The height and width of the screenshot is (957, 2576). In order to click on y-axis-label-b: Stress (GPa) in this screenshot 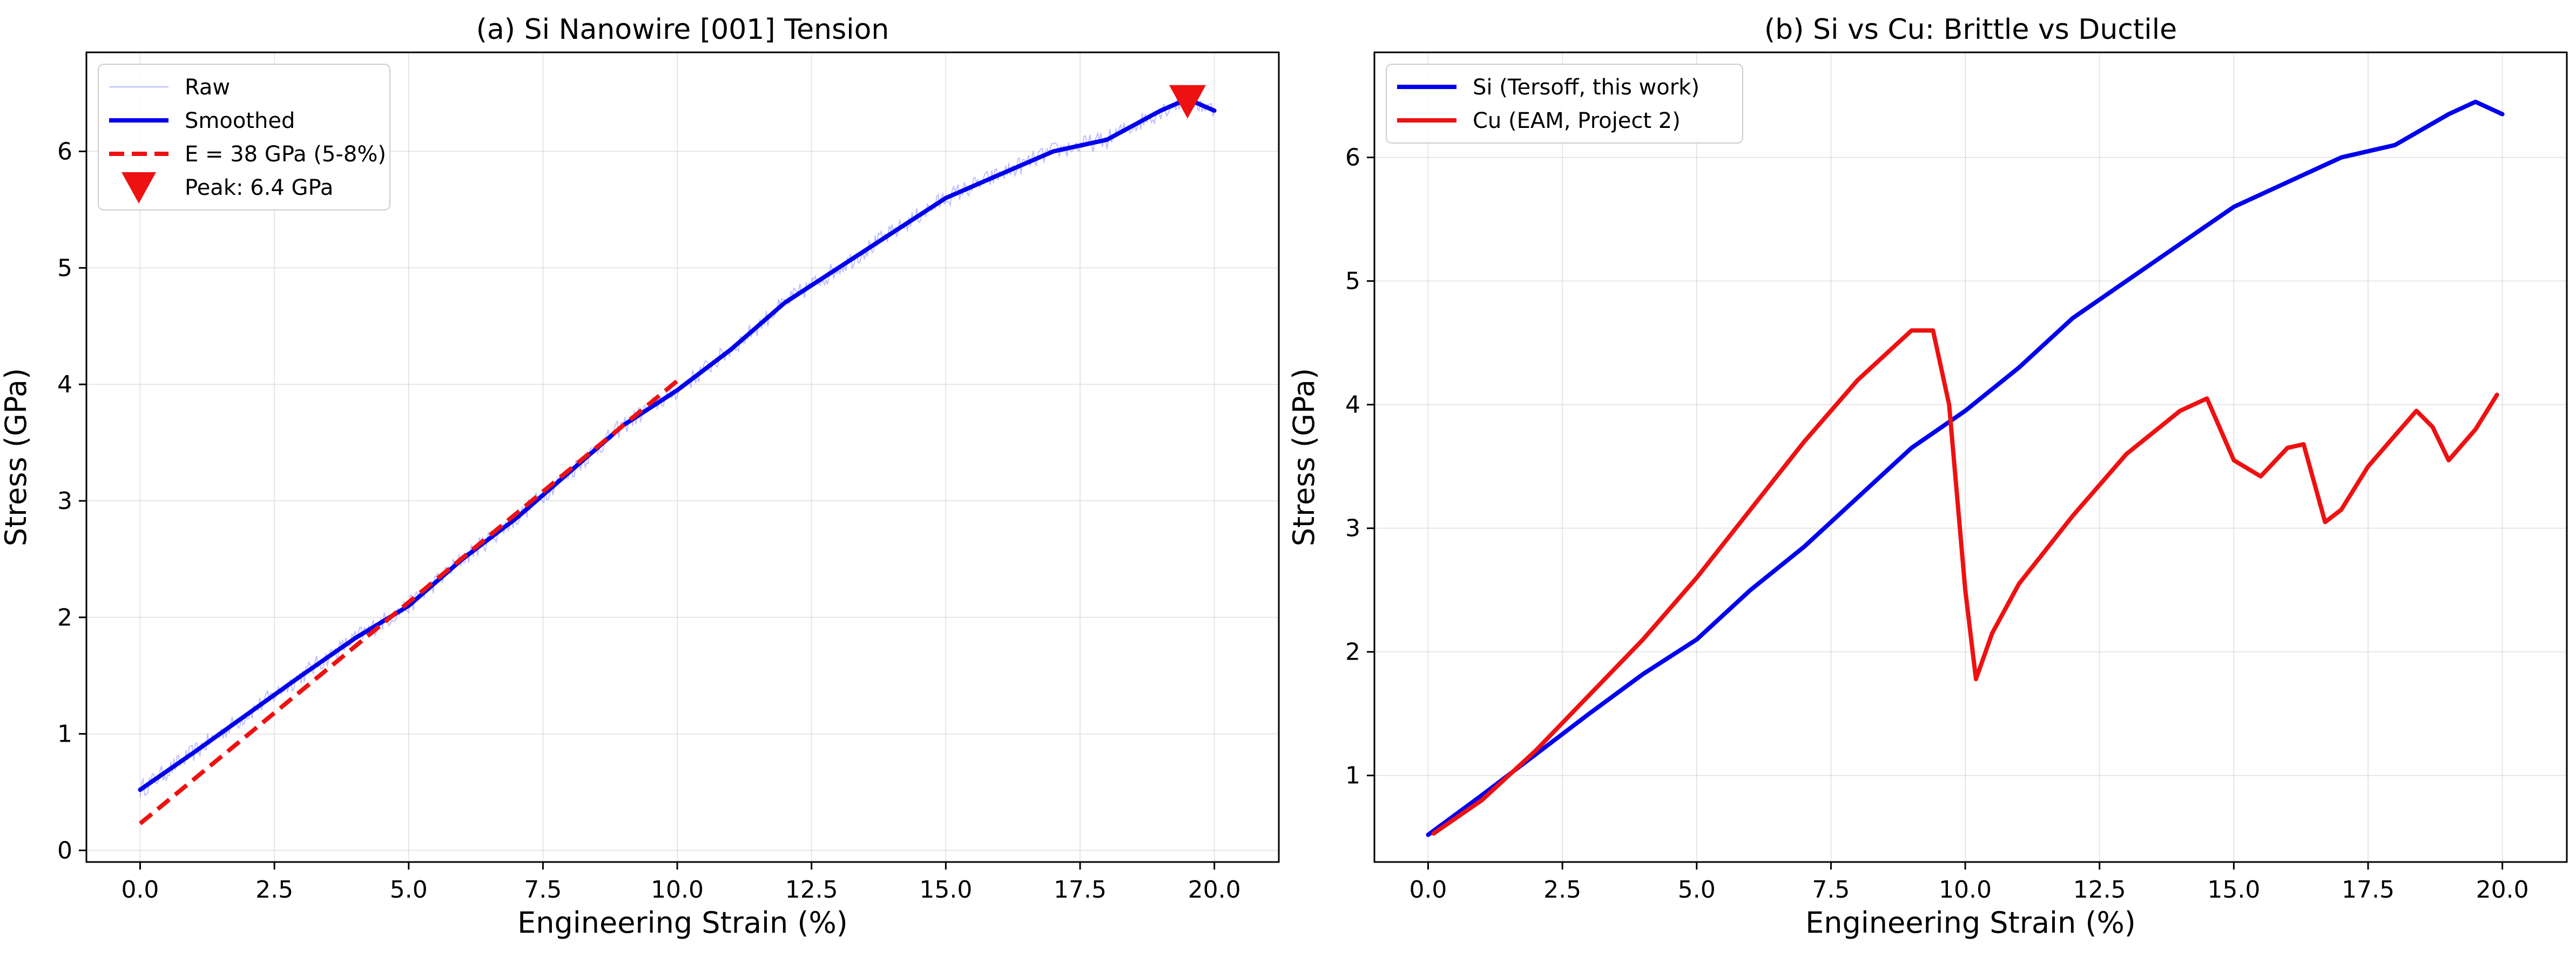, I will do `click(1304, 457)`.